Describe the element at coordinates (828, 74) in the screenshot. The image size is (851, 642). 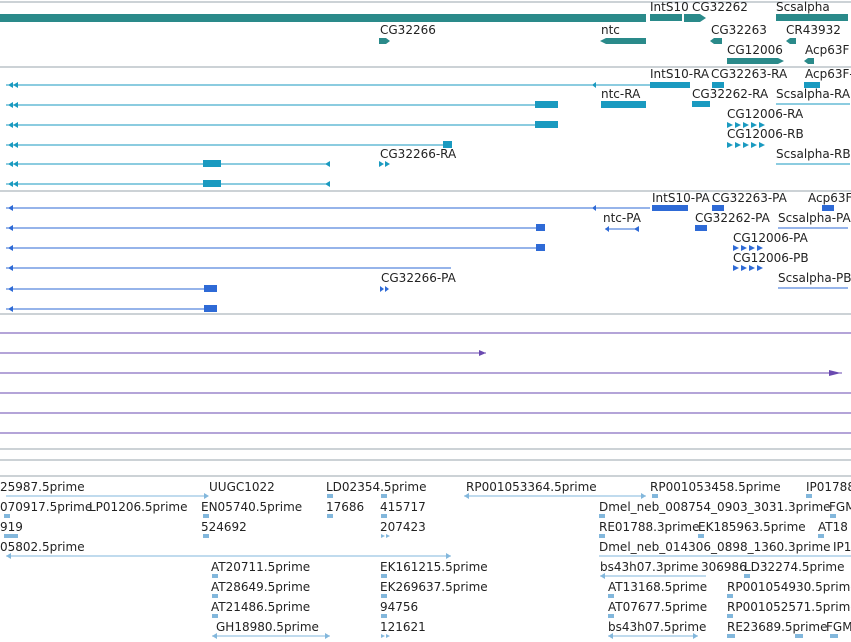
I see `transcript-label-acp63f: Acp63F-` at that location.